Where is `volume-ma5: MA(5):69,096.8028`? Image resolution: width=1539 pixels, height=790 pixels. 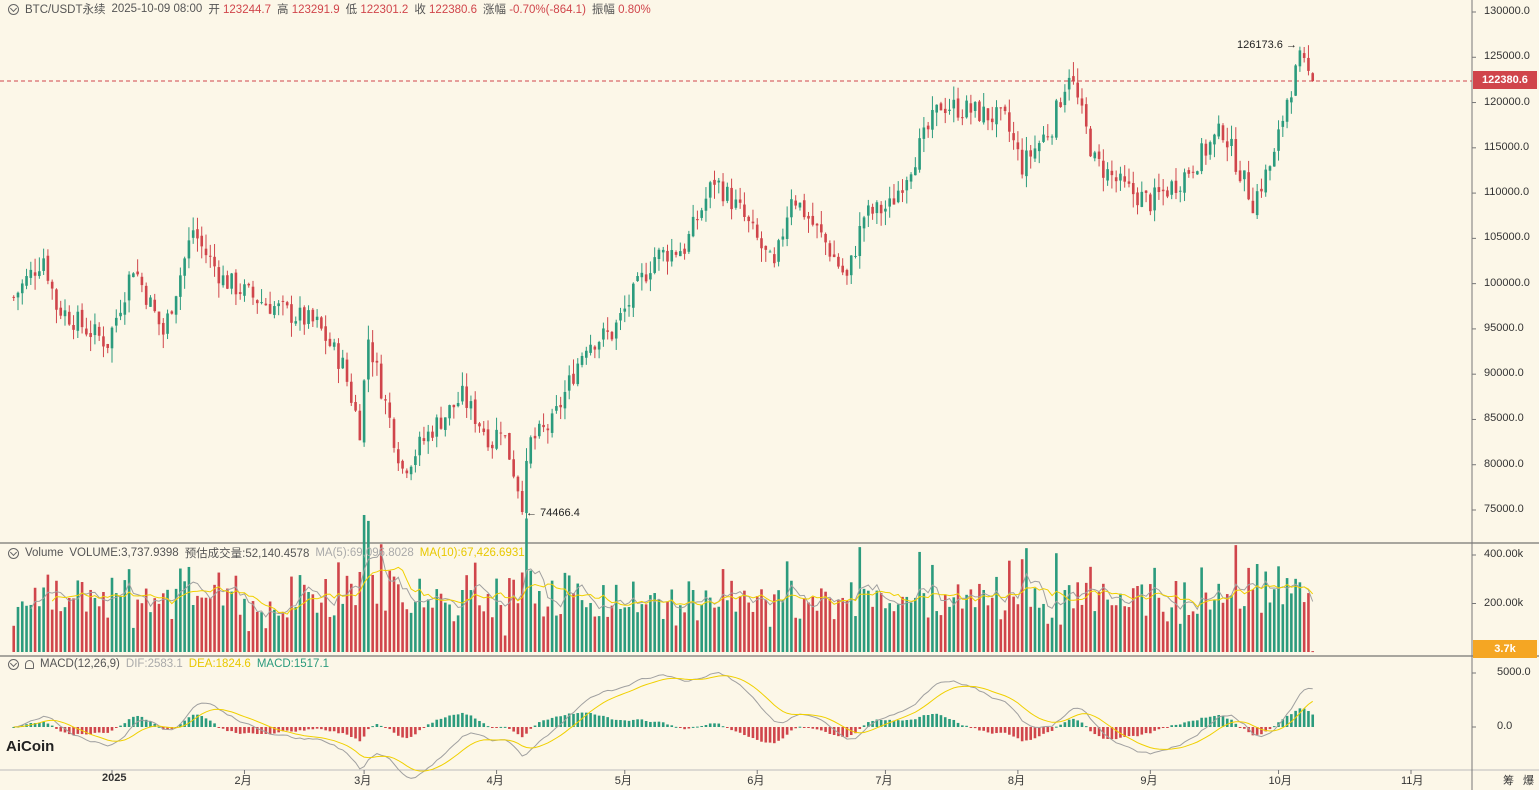 volume-ma5: MA(5):69,096.8028 is located at coordinates (364, 553).